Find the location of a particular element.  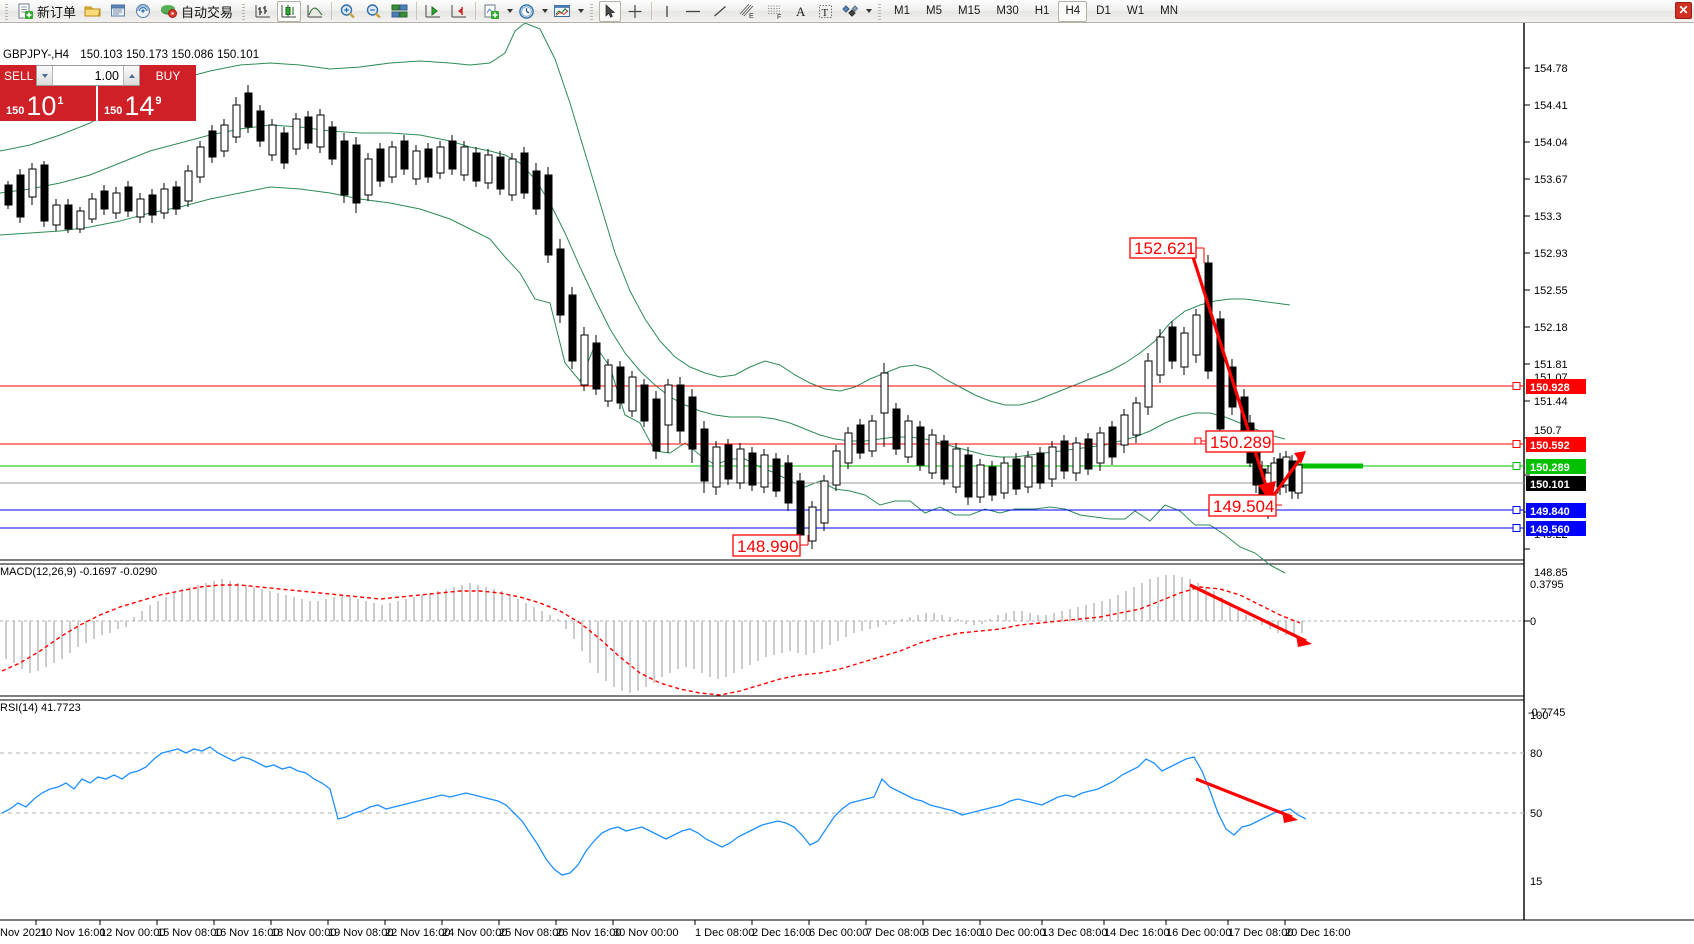

timeframe-m1: M1 is located at coordinates (902, 11).